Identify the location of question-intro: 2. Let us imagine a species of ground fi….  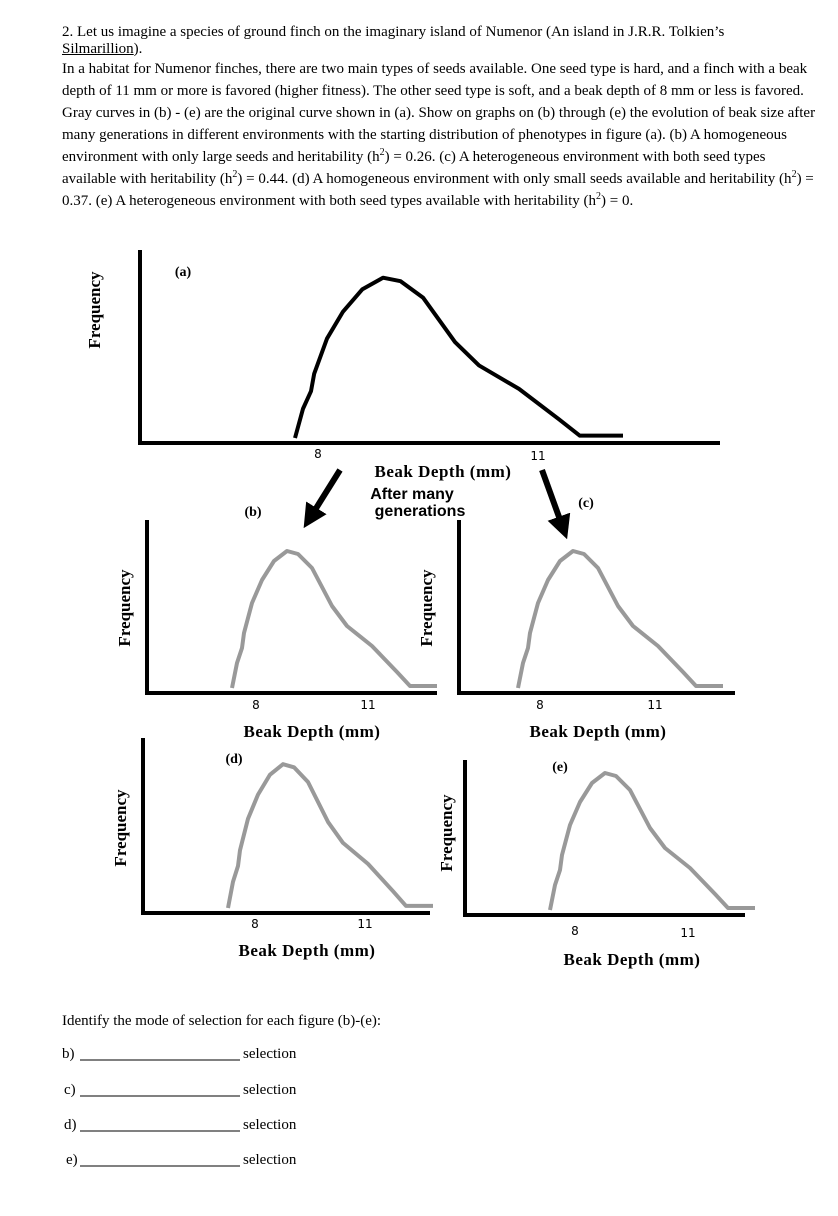
(441, 41).